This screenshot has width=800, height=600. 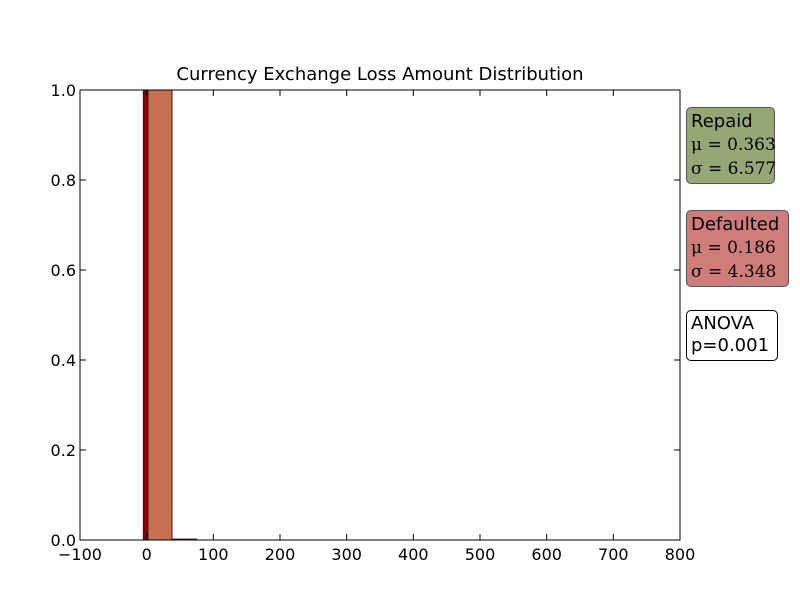 What do you see at coordinates (280, 554) in the screenshot?
I see `x-tick-label: 200` at bounding box center [280, 554].